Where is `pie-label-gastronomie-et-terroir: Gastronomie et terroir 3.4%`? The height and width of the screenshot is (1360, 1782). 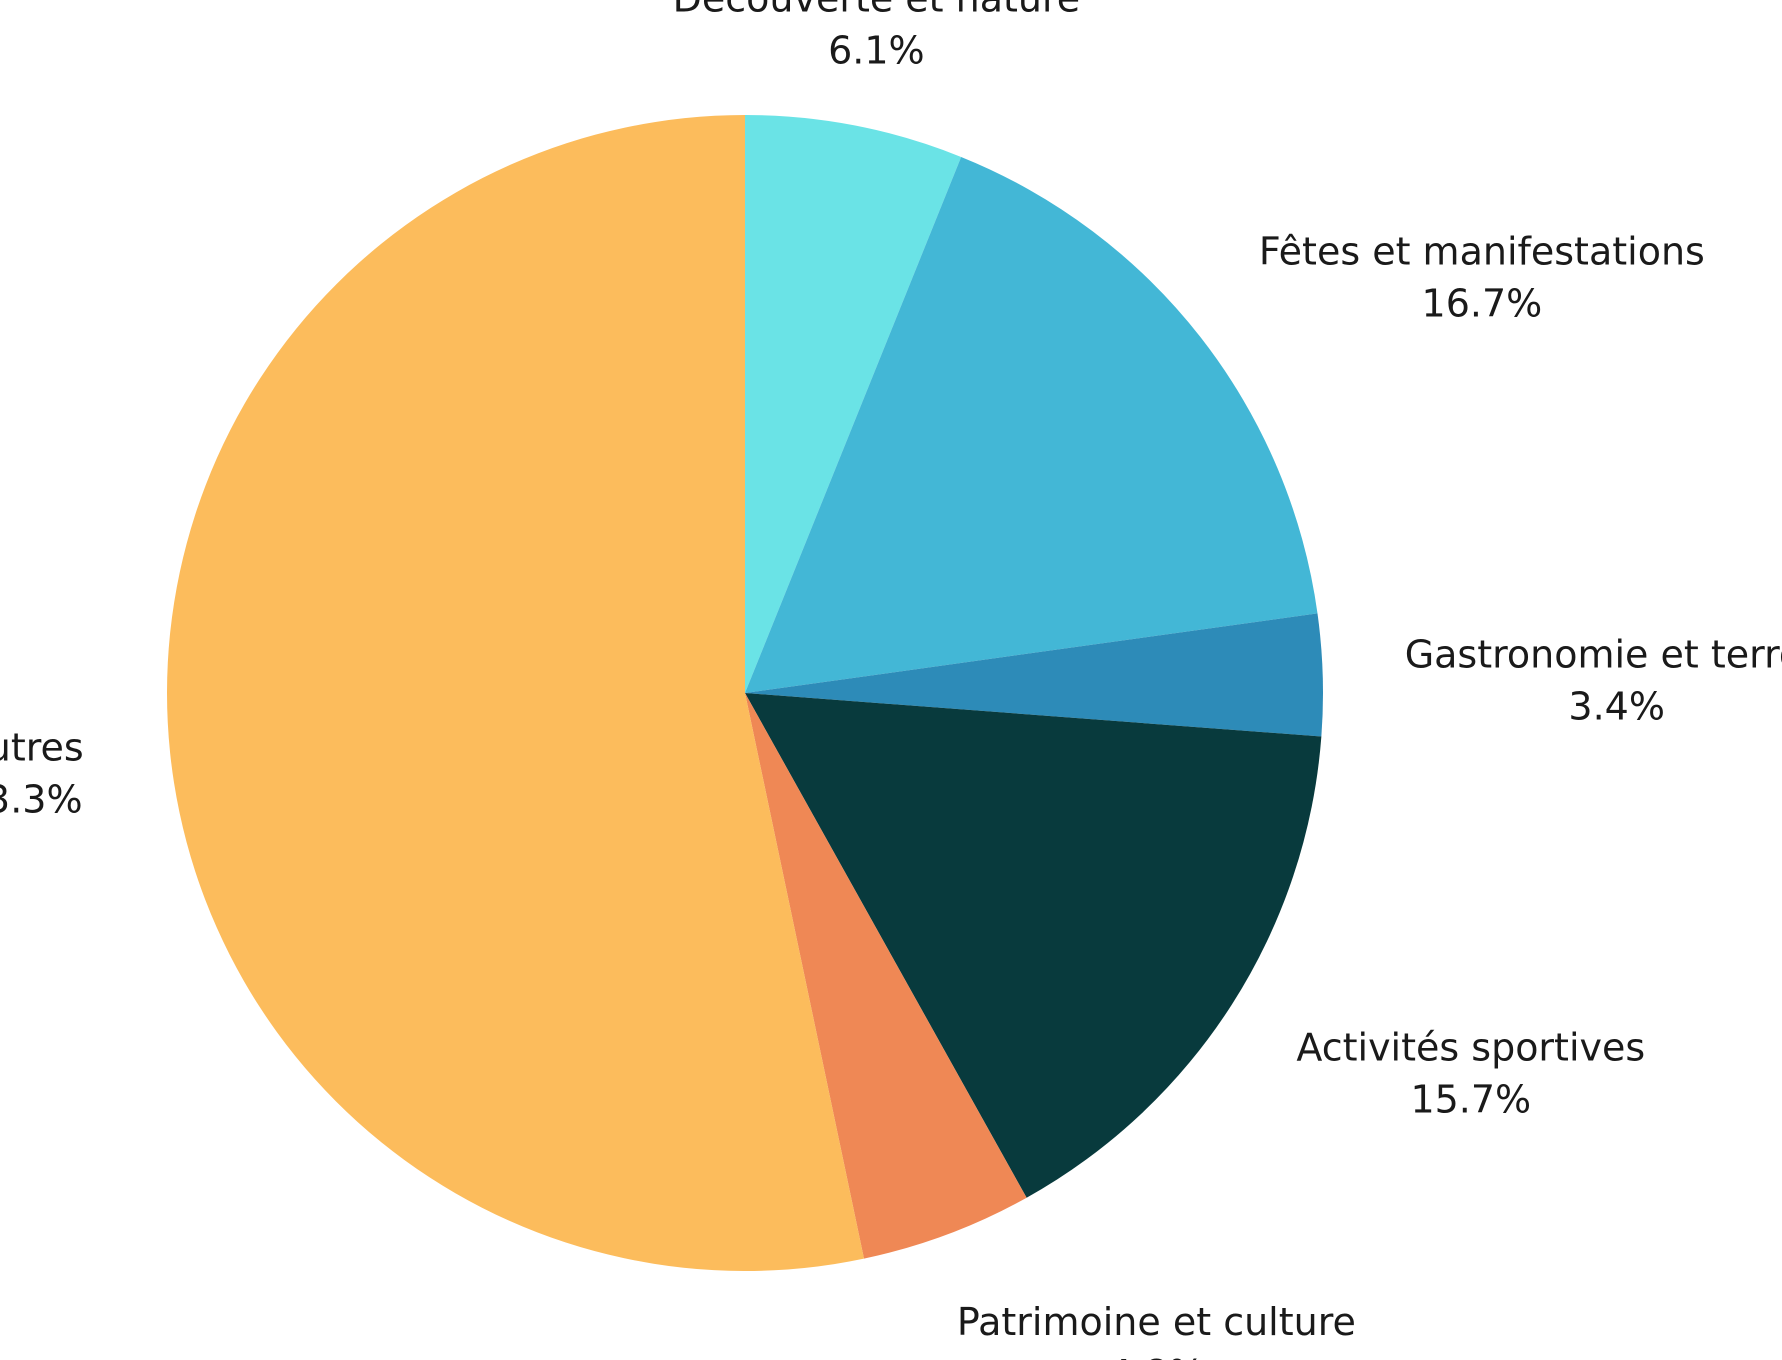
pie-label-gastronomie-et-terroir: Gastronomie et terroir 3.4% is located at coordinates (1593, 680).